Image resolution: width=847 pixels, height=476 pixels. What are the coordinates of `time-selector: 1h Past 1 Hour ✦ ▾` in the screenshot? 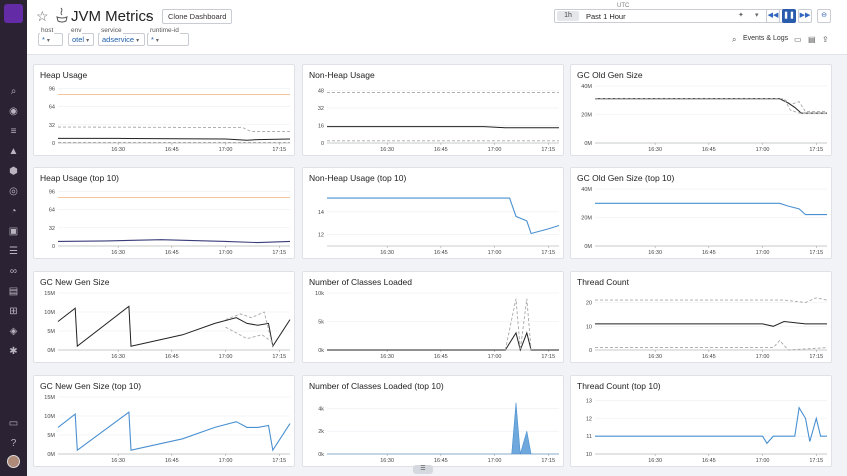 It's located at (670, 16).